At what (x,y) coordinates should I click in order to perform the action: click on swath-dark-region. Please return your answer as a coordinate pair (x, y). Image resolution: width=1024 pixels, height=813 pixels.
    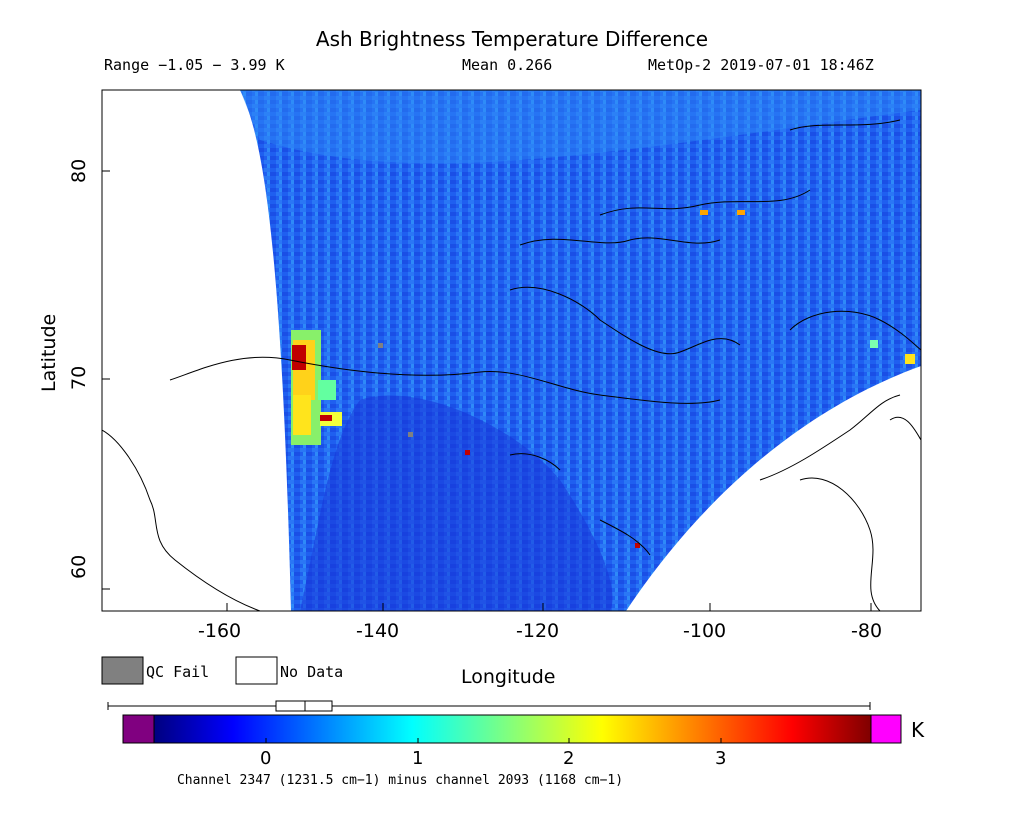
    Looking at the image, I should click on (456, 503).